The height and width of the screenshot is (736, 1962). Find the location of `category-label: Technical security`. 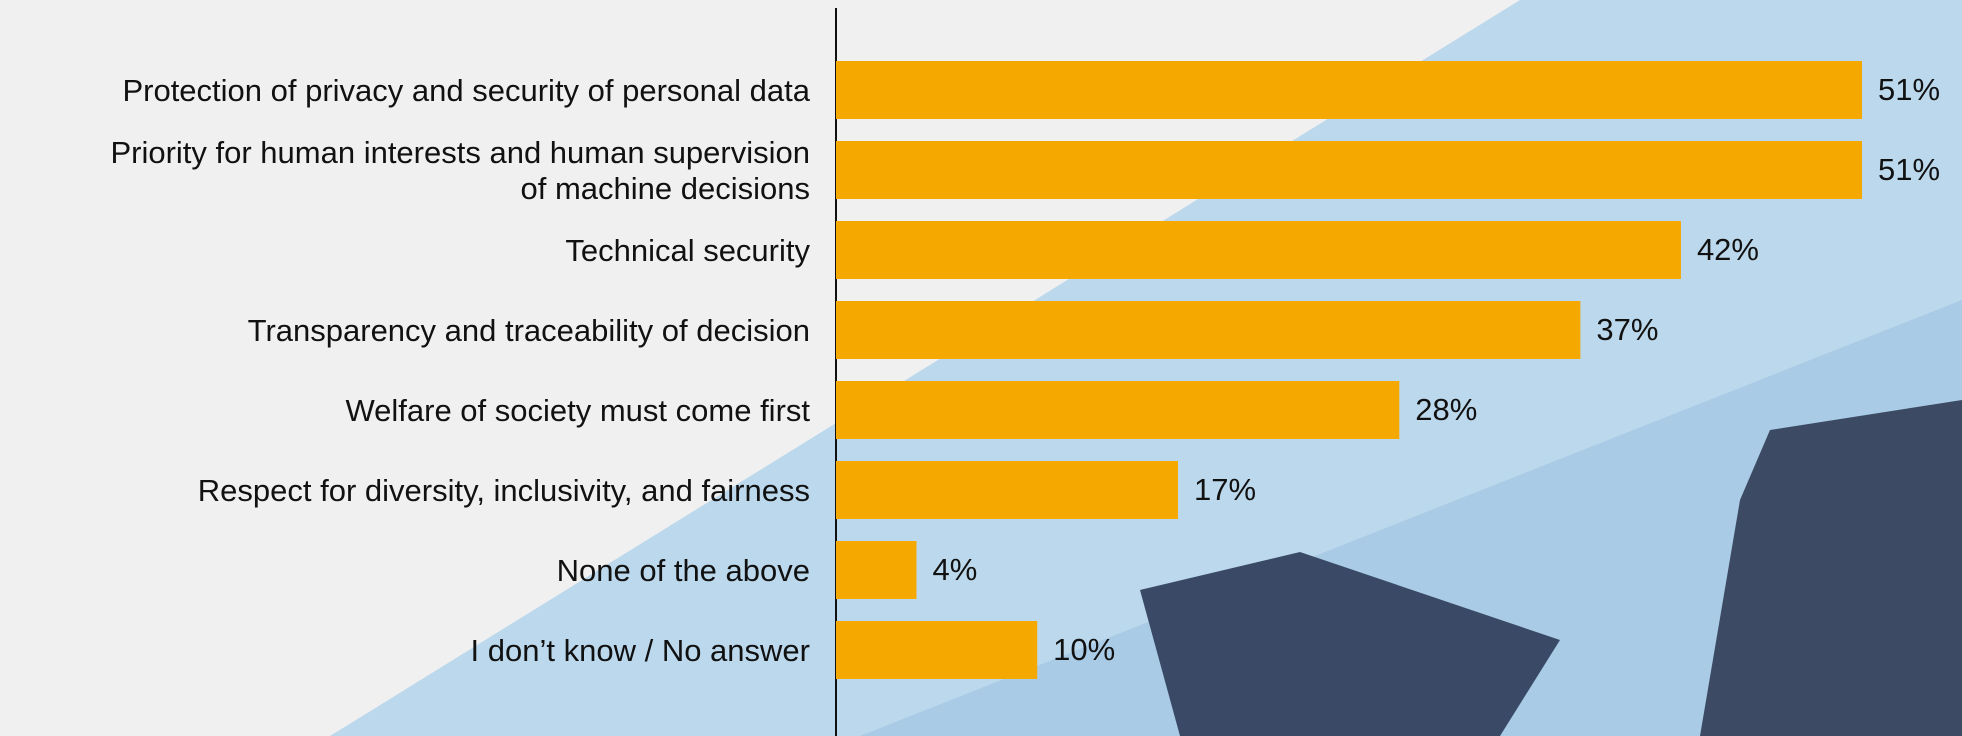

category-label: Technical security is located at coordinates (687, 250).